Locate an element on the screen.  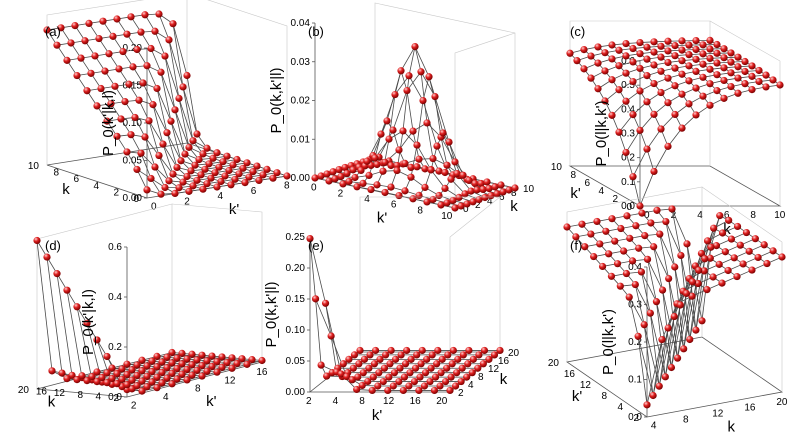
y-tick-label: 8 is located at coordinates (604, 396).